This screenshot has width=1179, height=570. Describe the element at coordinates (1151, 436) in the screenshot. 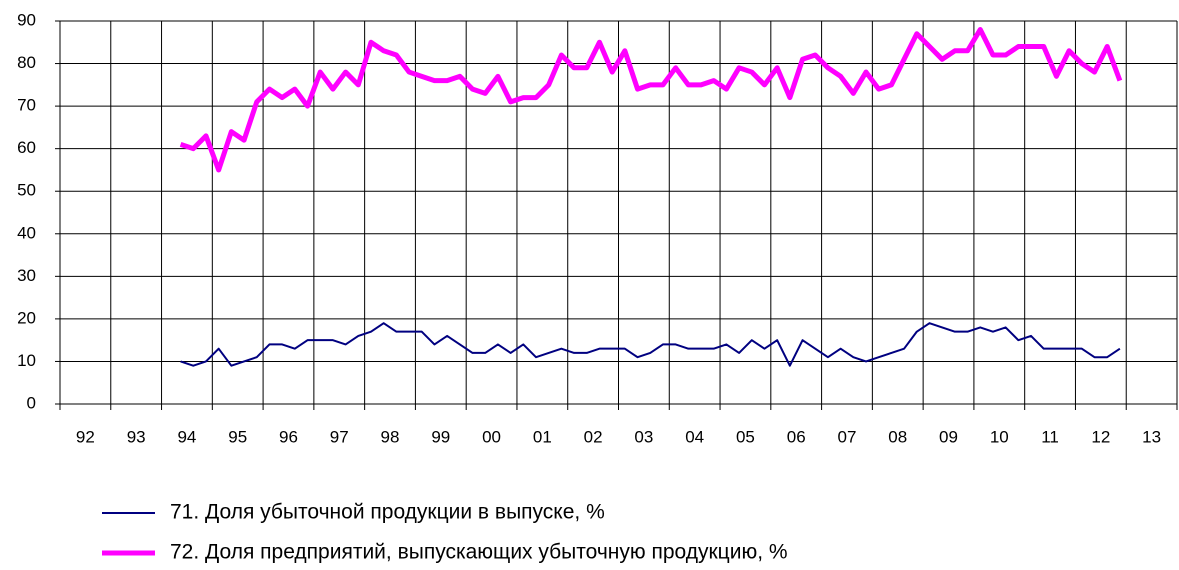

I see `x-tick-label: 13` at that location.